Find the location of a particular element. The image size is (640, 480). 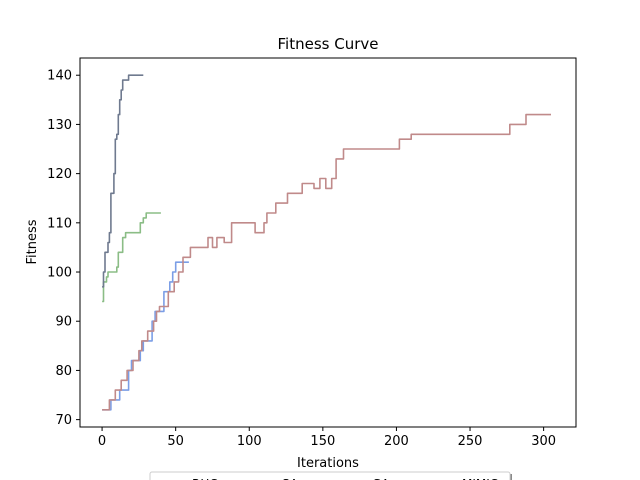

series-line-ga is located at coordinates (131, 257).